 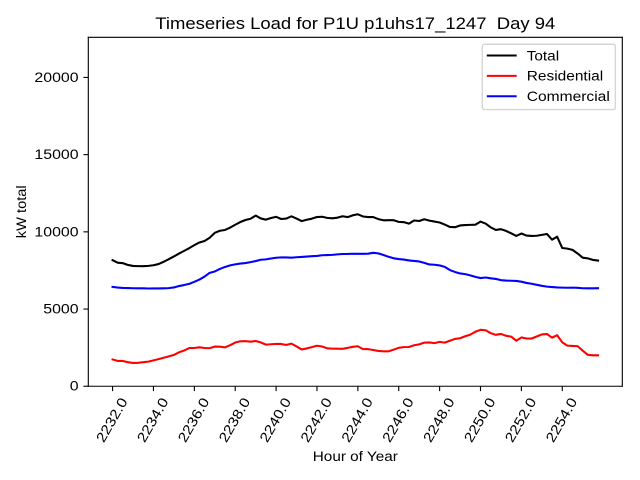 What do you see at coordinates (74, 386) in the screenshot?
I see `svg-text: 0` at bounding box center [74, 386].